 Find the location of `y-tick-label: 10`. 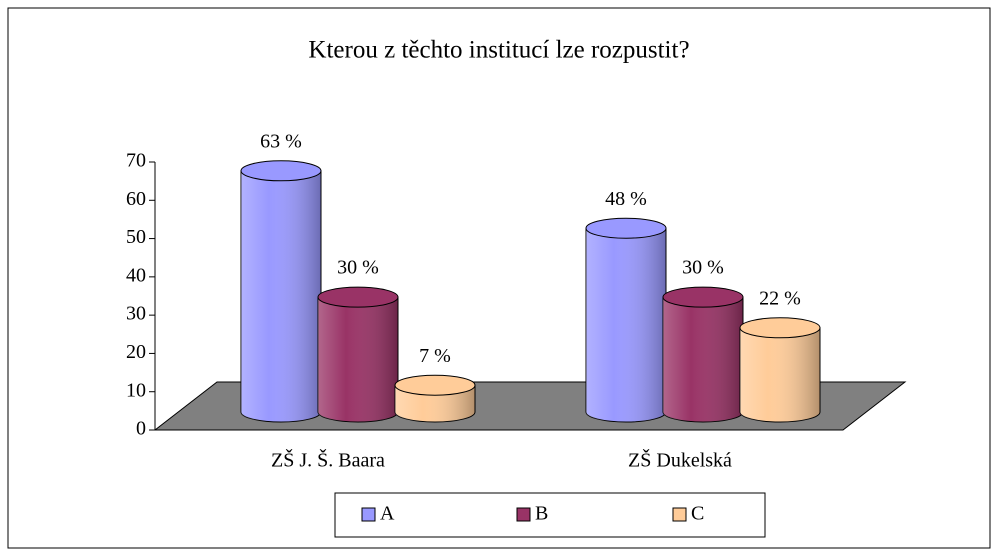

y-tick-label: 10 is located at coordinates (136, 390).